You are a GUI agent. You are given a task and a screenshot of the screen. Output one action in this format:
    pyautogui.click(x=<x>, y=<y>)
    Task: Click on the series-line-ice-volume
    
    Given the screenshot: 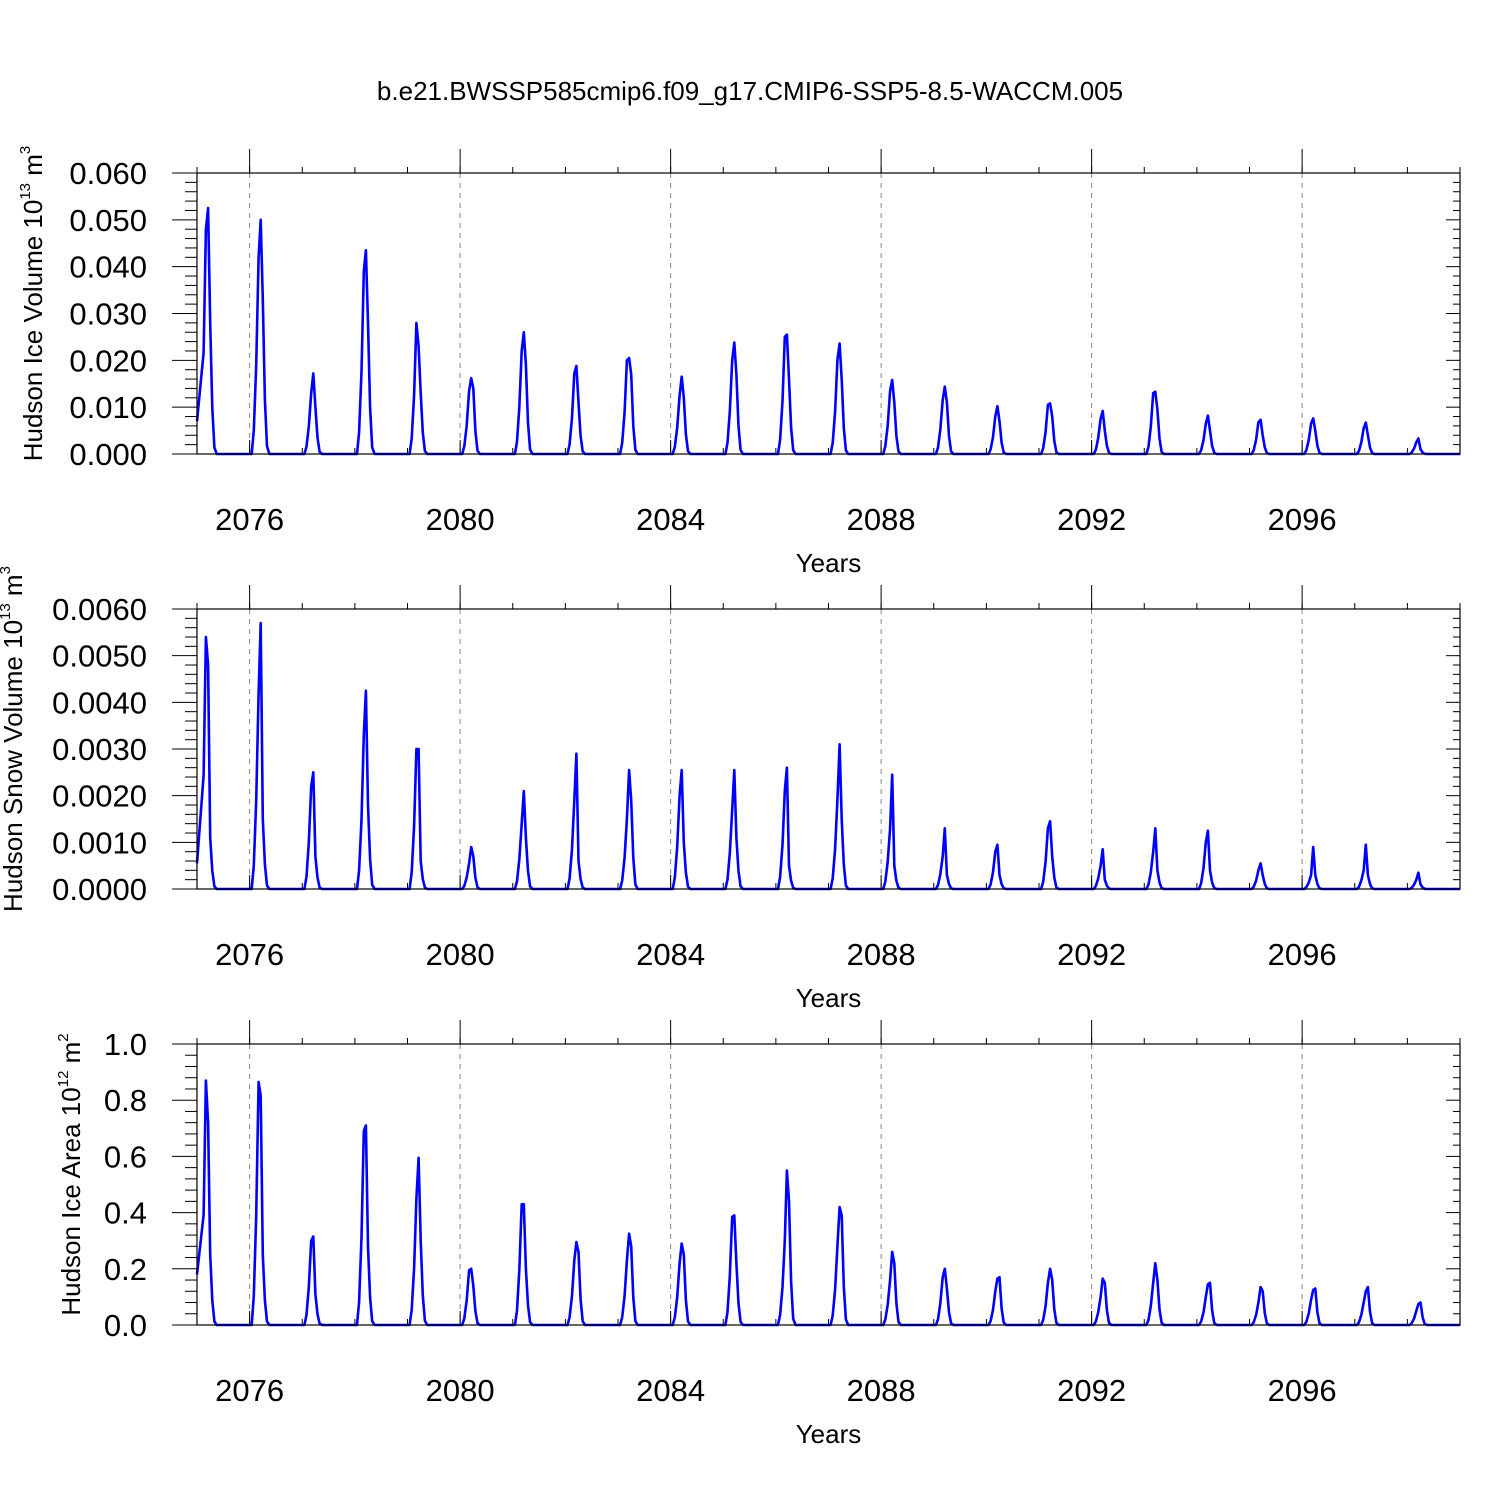 What is the action you would take?
    pyautogui.click(x=828, y=331)
    